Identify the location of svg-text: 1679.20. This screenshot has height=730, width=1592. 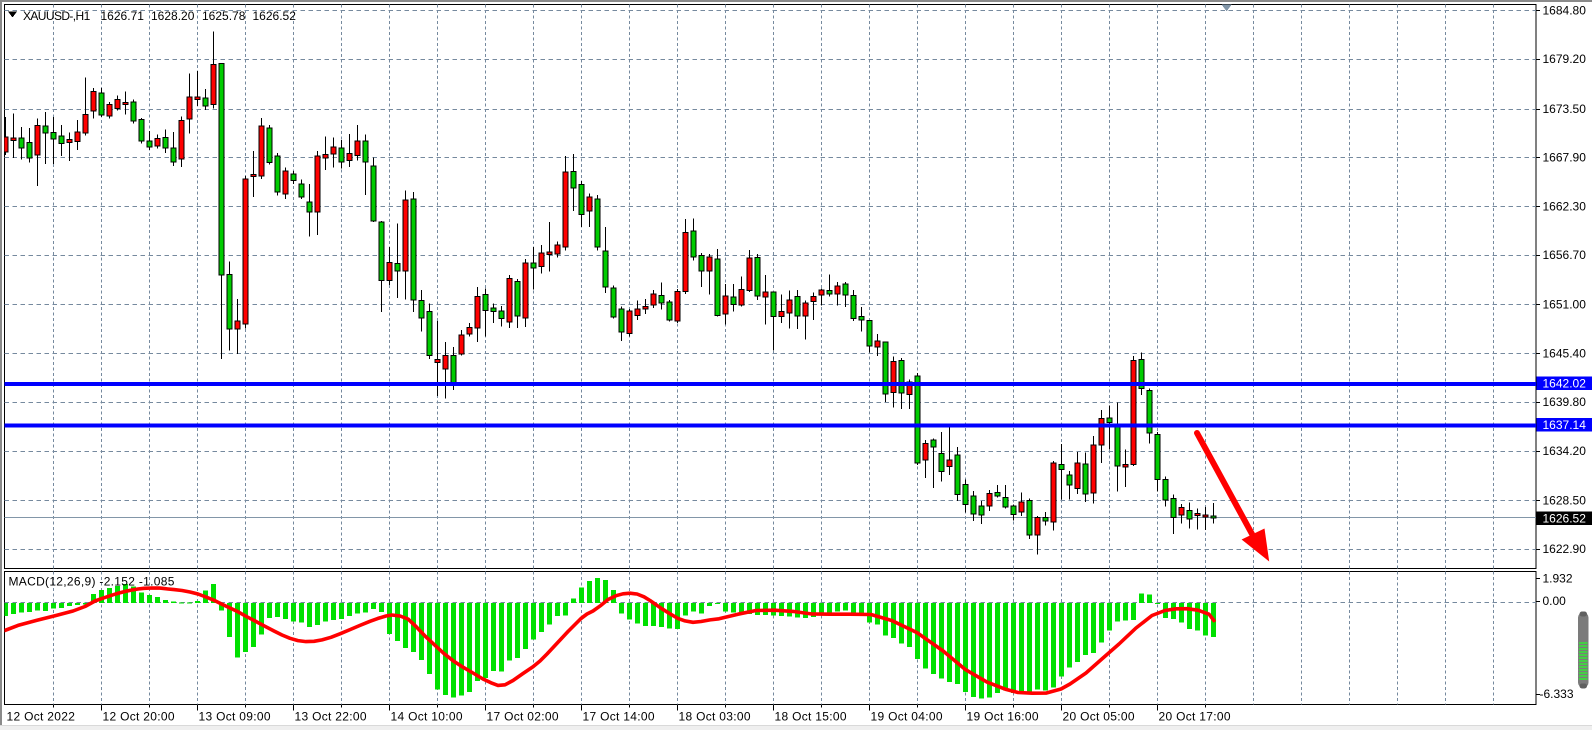
(1565, 59).